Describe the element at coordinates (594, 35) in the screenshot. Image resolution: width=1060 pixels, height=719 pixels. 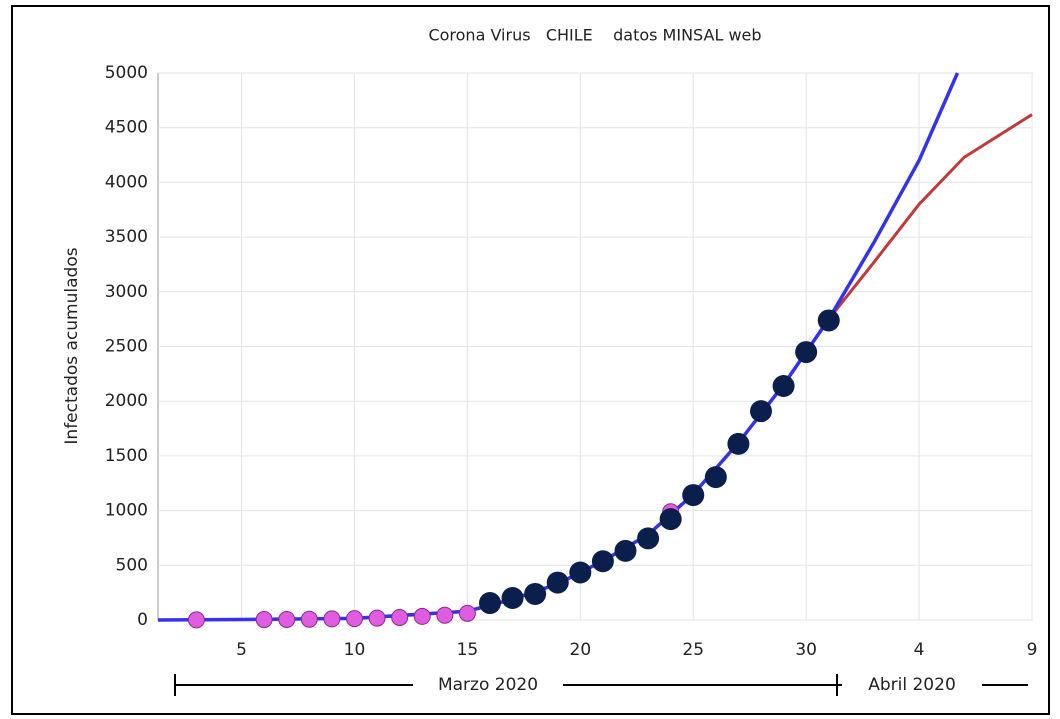
I see `chart-title: Corona Virus CHILE datos MINSAL web` at that location.